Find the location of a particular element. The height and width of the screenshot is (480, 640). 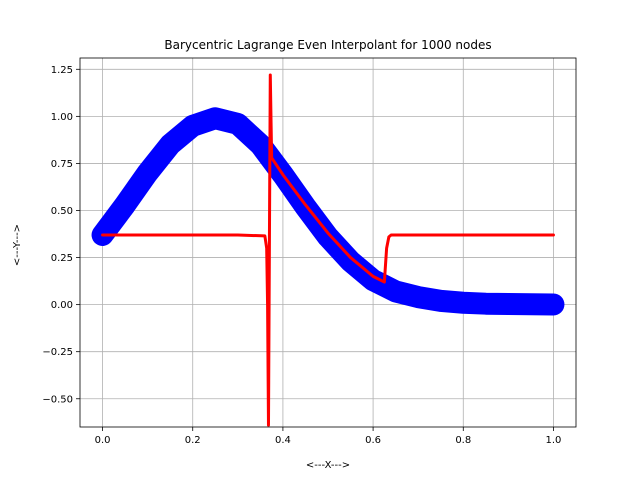

x-axis-label: <---X---> is located at coordinates (328, 465).